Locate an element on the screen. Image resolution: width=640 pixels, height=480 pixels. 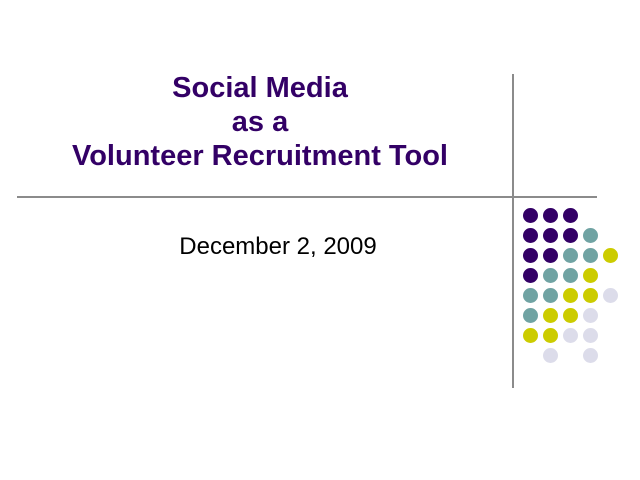
dot-pattern is located at coordinates (570, 285).